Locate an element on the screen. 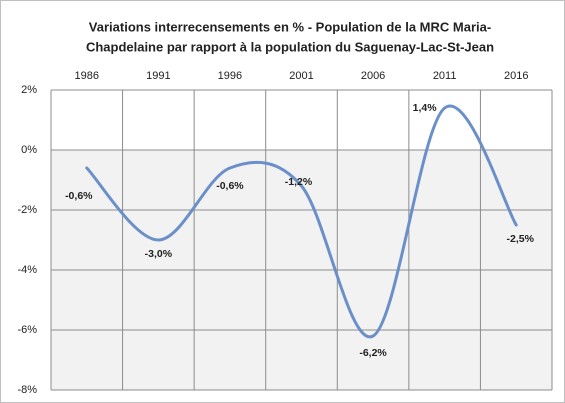 This screenshot has height=403, width=565. x-tick-label: 1986 is located at coordinates (87, 76).